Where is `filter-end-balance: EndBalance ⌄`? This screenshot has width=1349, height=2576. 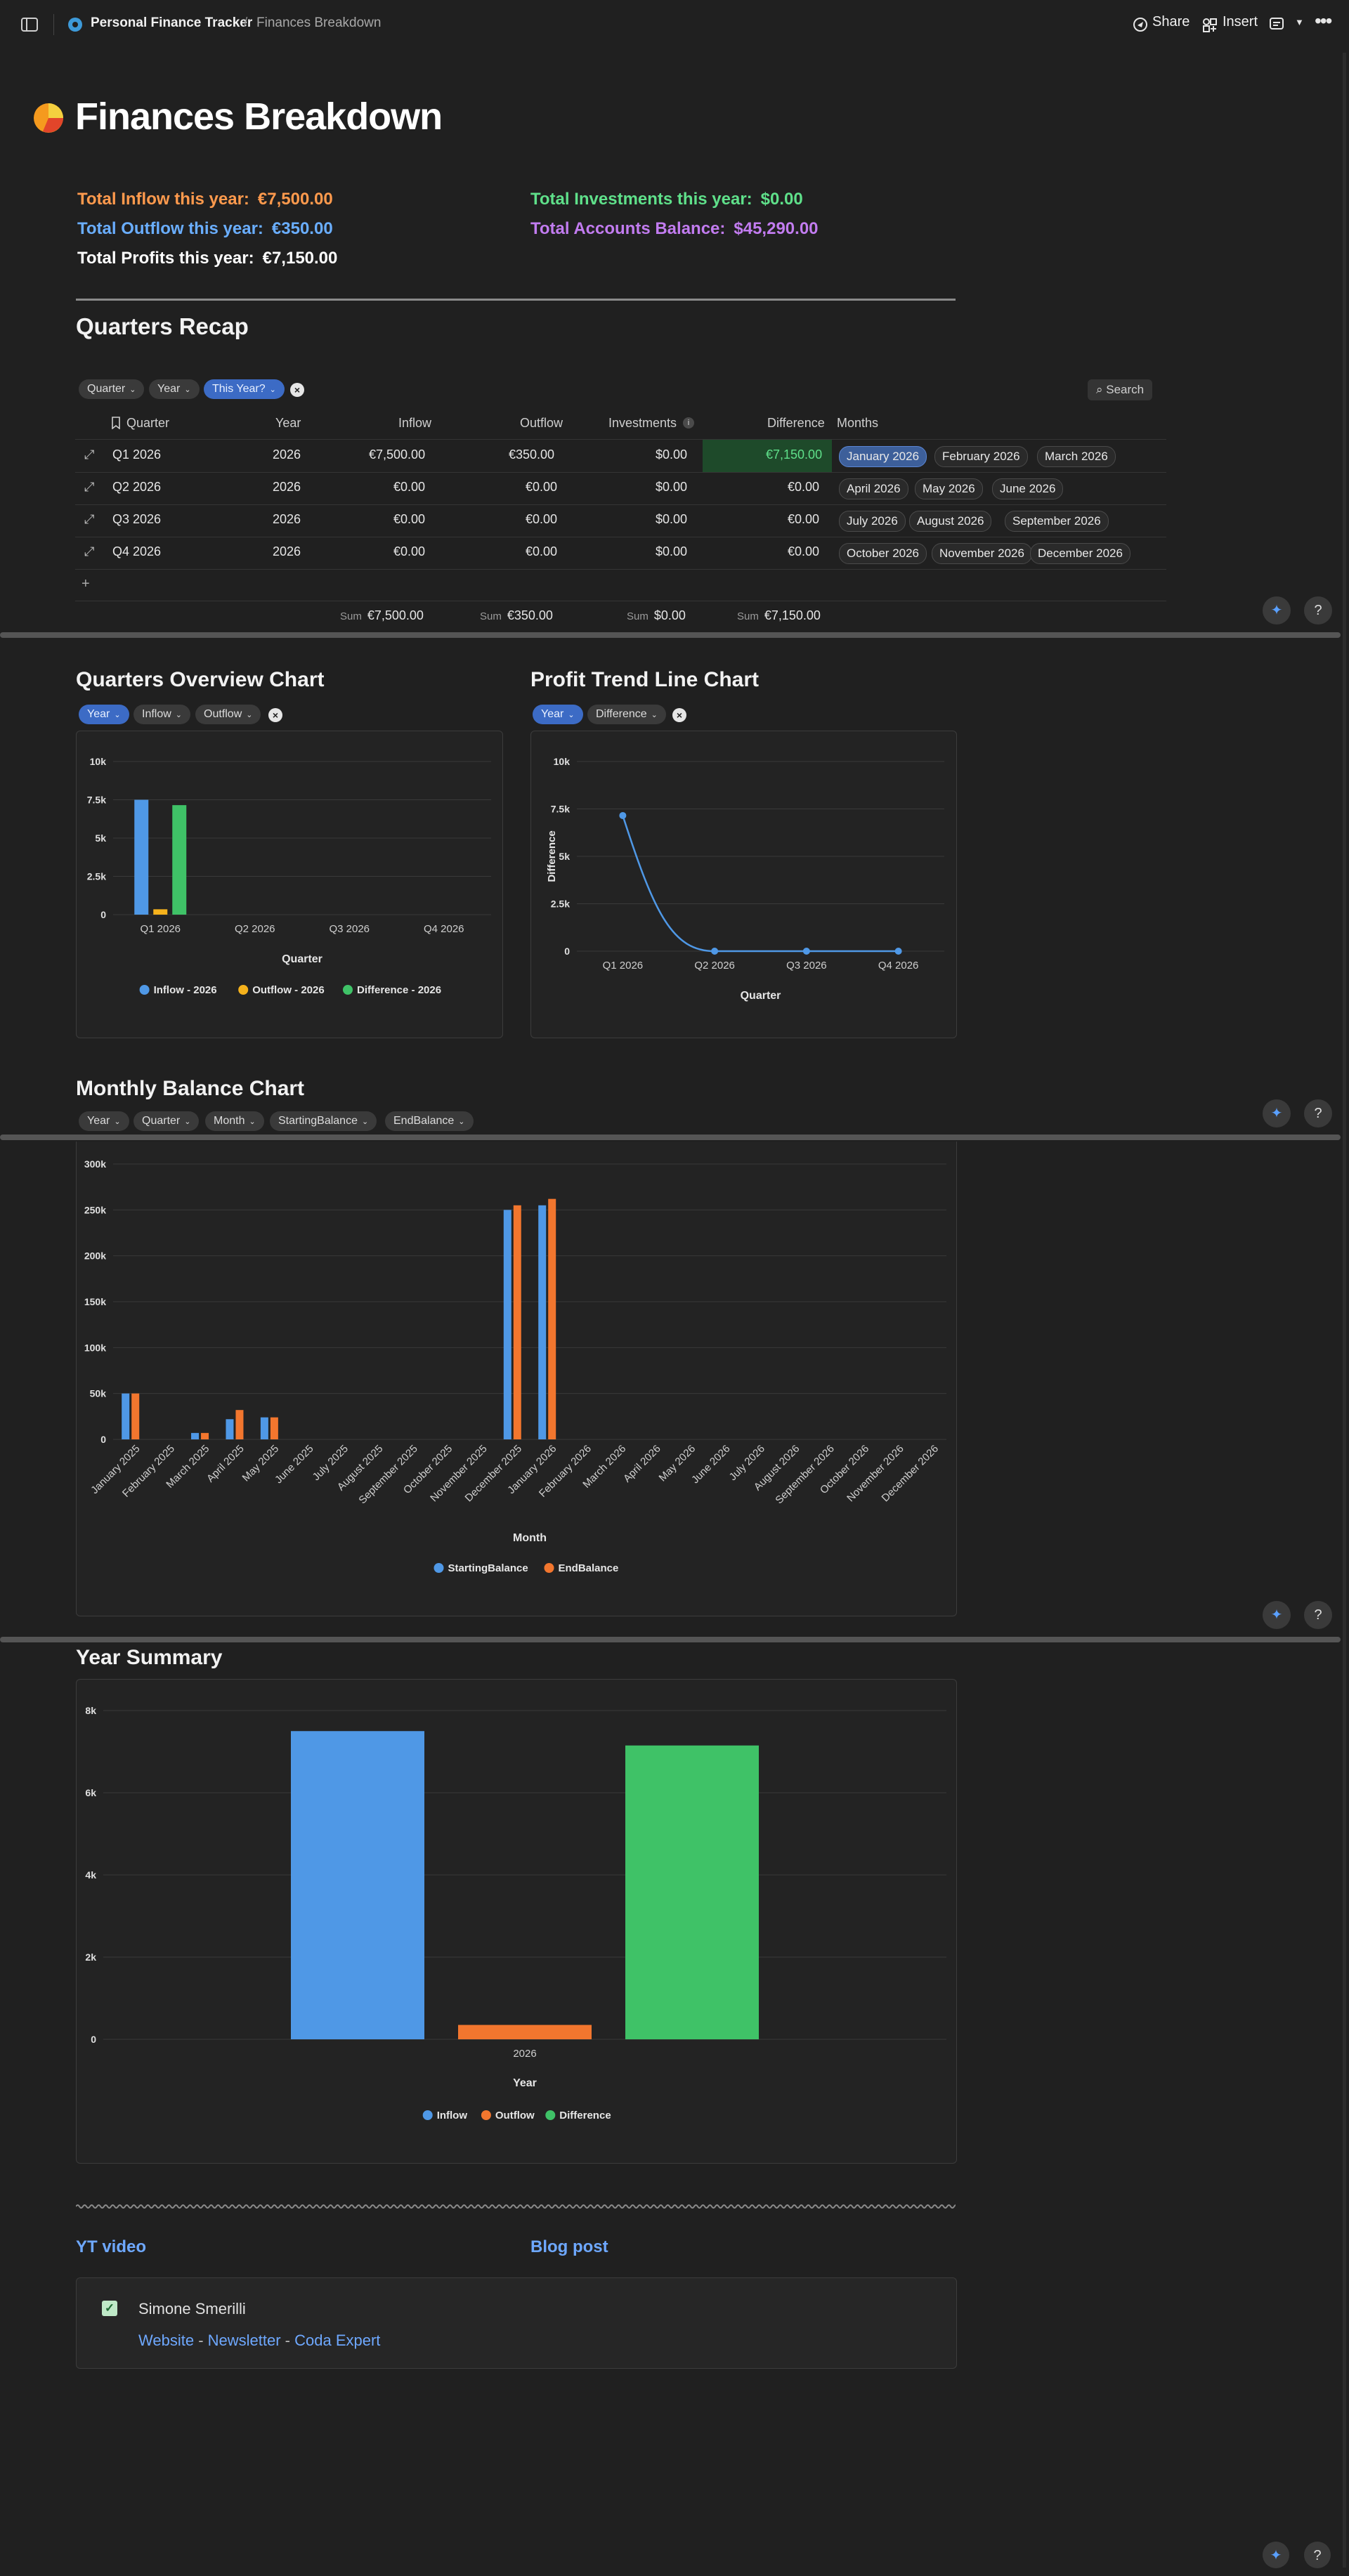 filter-end-balance: EndBalance ⌄ is located at coordinates (429, 1121).